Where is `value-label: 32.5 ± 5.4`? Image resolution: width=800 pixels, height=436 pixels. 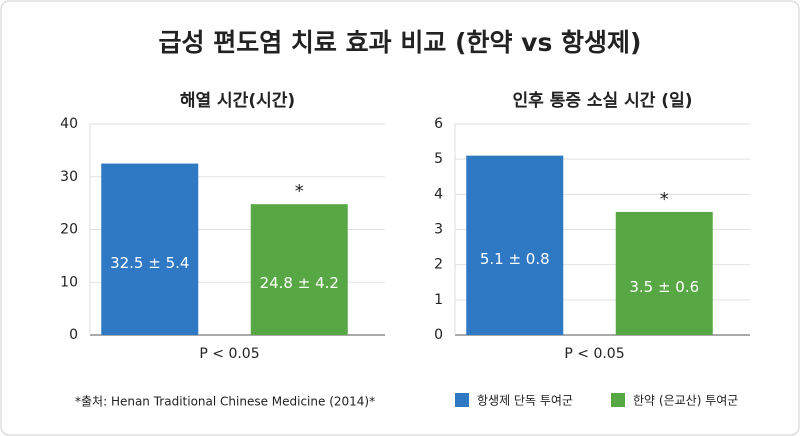
value-label: 32.5 ± 5.4 is located at coordinates (149, 263).